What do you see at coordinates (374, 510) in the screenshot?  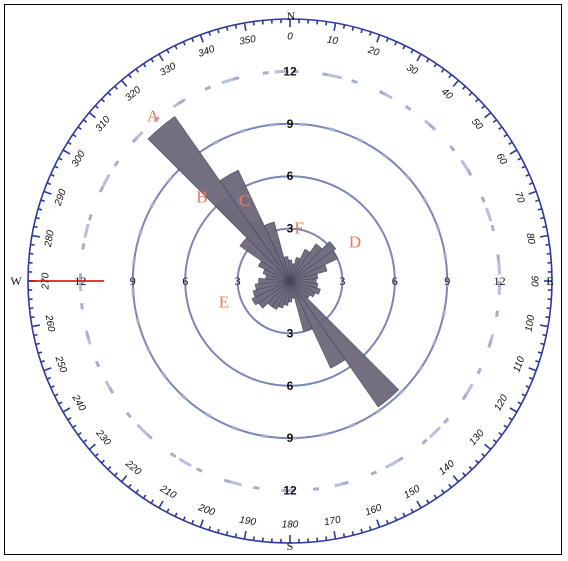 I see `degree-label: 160` at bounding box center [374, 510].